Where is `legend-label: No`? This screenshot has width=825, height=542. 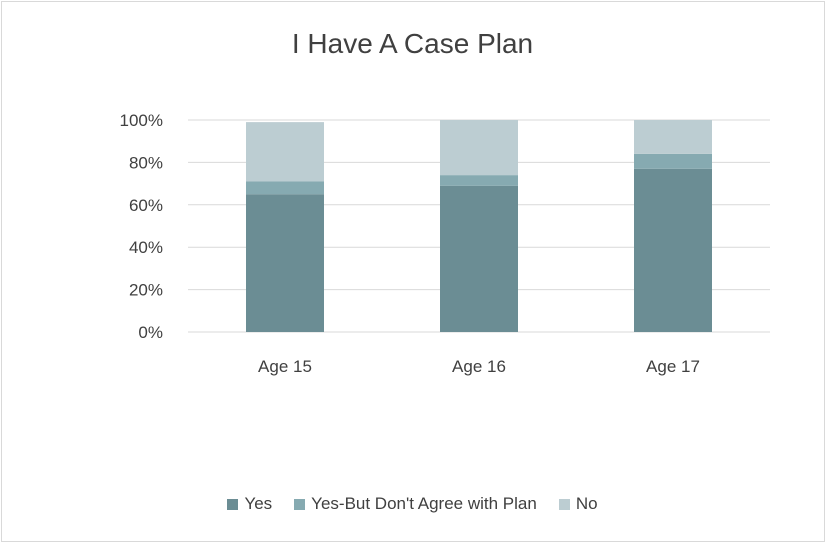
legend-label: No is located at coordinates (586, 503).